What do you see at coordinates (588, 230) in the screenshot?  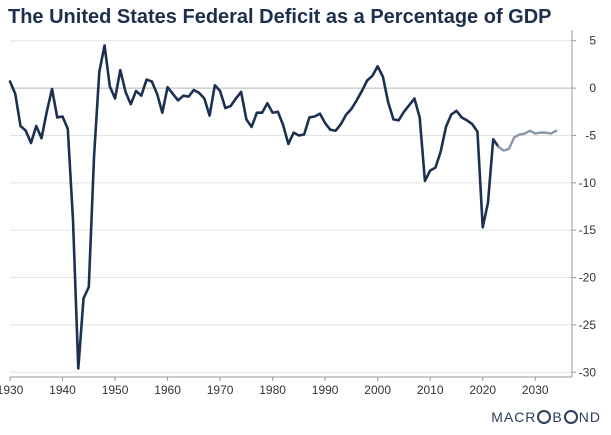 I see `y-tick-label: -15` at bounding box center [588, 230].